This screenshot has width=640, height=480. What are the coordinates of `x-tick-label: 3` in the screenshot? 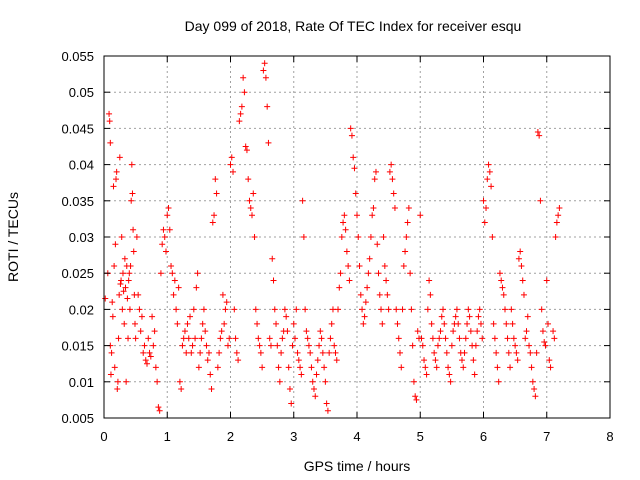 It's located at (293, 436).